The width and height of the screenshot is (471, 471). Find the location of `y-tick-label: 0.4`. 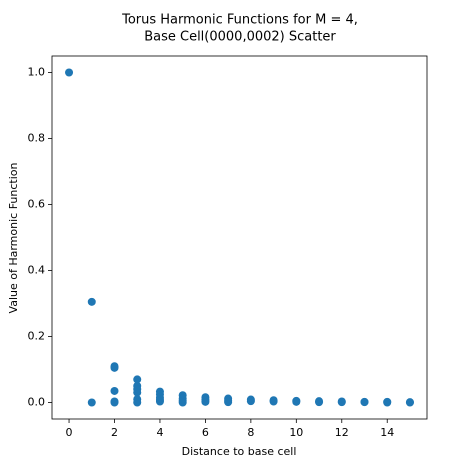

y-tick-label: 0.4 is located at coordinates (37, 270).